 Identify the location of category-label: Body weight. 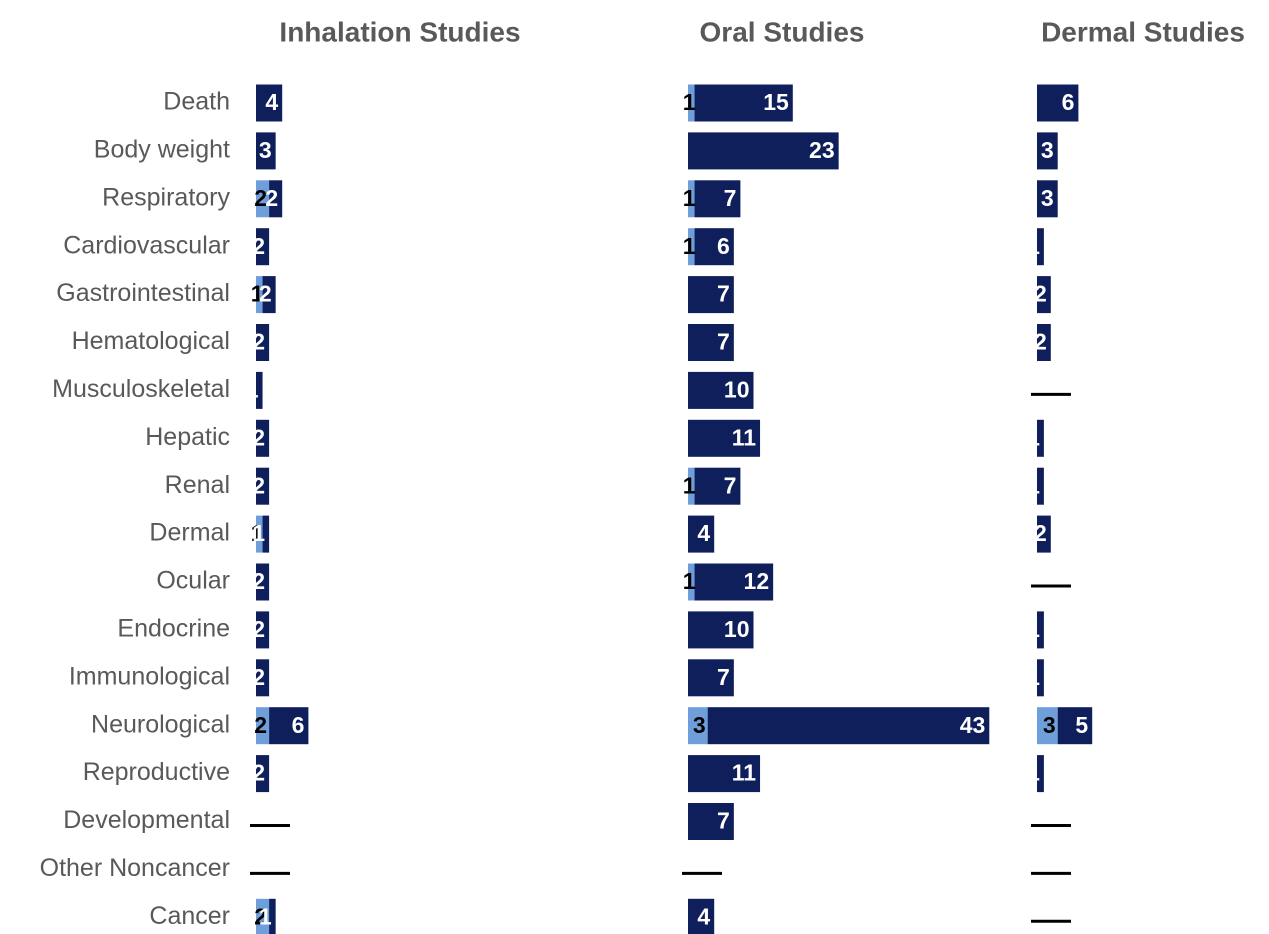
(162, 150).